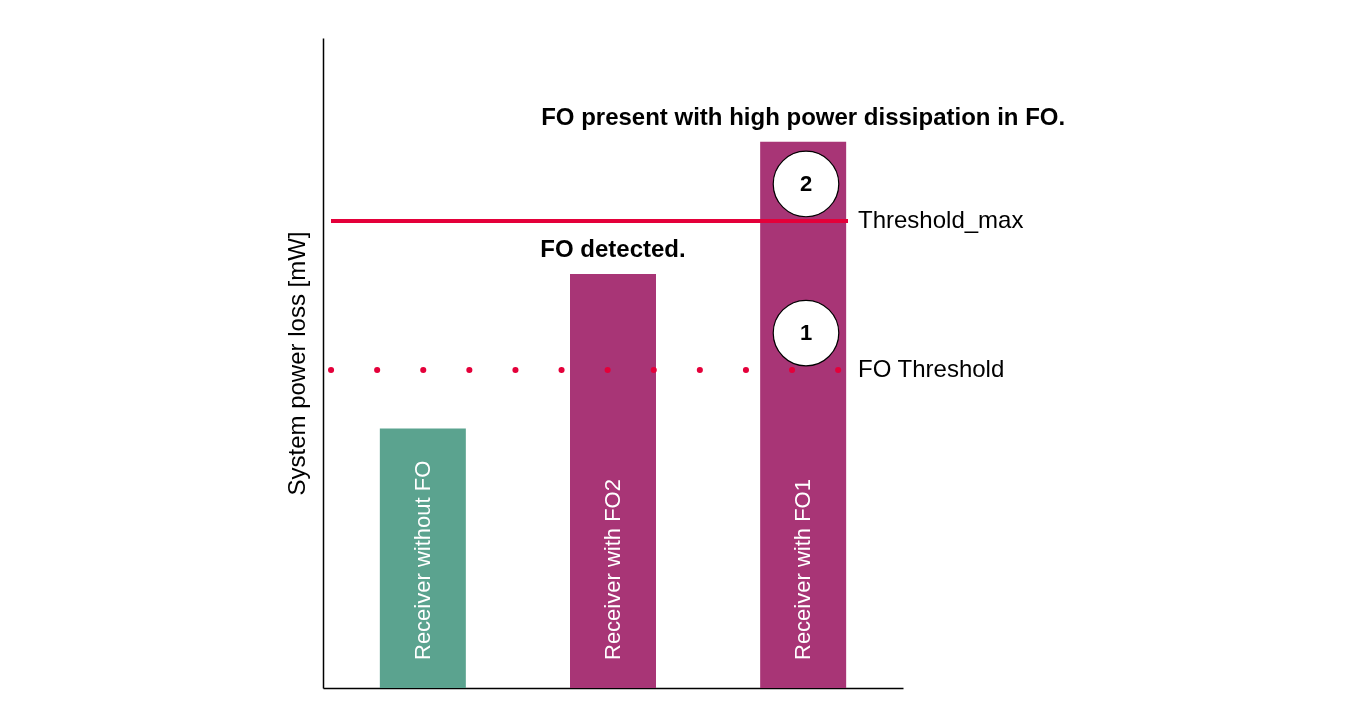 The image size is (1358, 720). I want to click on annotation: FO detected., so click(613, 248).